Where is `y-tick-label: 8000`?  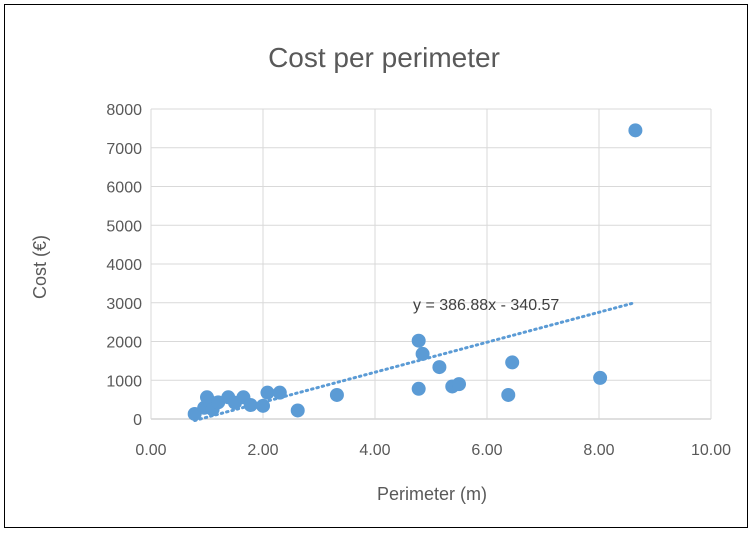 y-tick-label: 8000 is located at coordinates (124, 110).